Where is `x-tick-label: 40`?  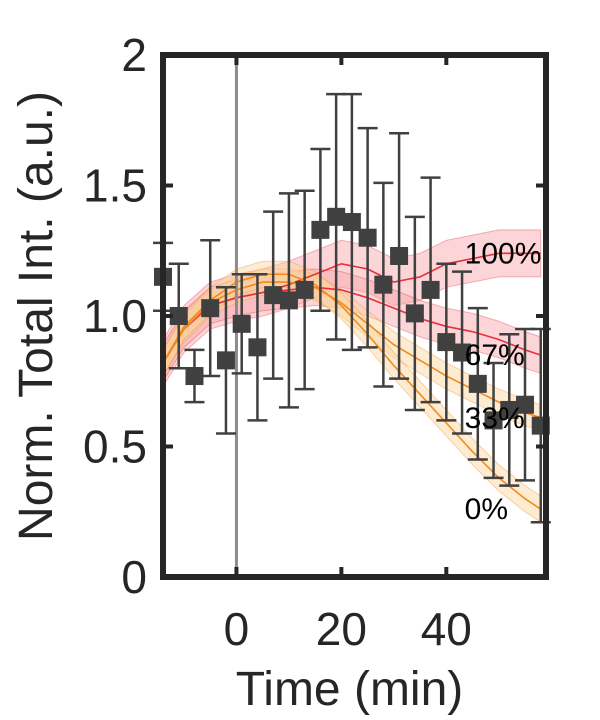 x-tick-label: 40 is located at coordinates (446, 629).